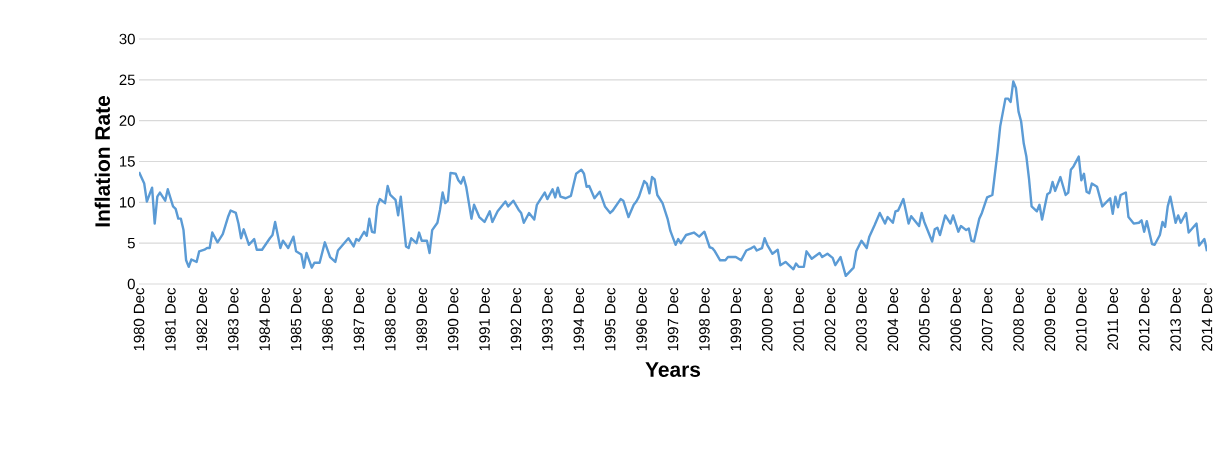 Image resolution: width=1224 pixels, height=466 pixels. What do you see at coordinates (579, 319) in the screenshot?
I see `x-tick-label: 1994 Dec` at bounding box center [579, 319].